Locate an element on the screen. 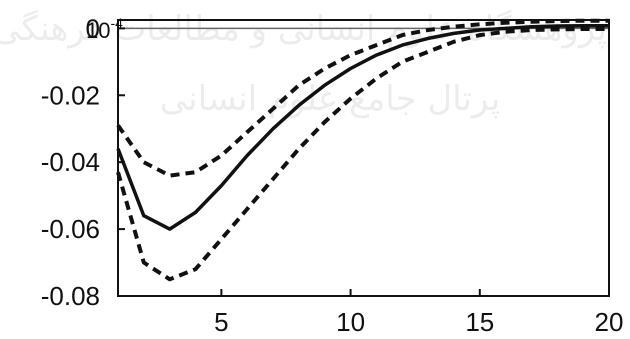 The width and height of the screenshot is (630, 339). x-tick-label: 20 is located at coordinates (609, 322).